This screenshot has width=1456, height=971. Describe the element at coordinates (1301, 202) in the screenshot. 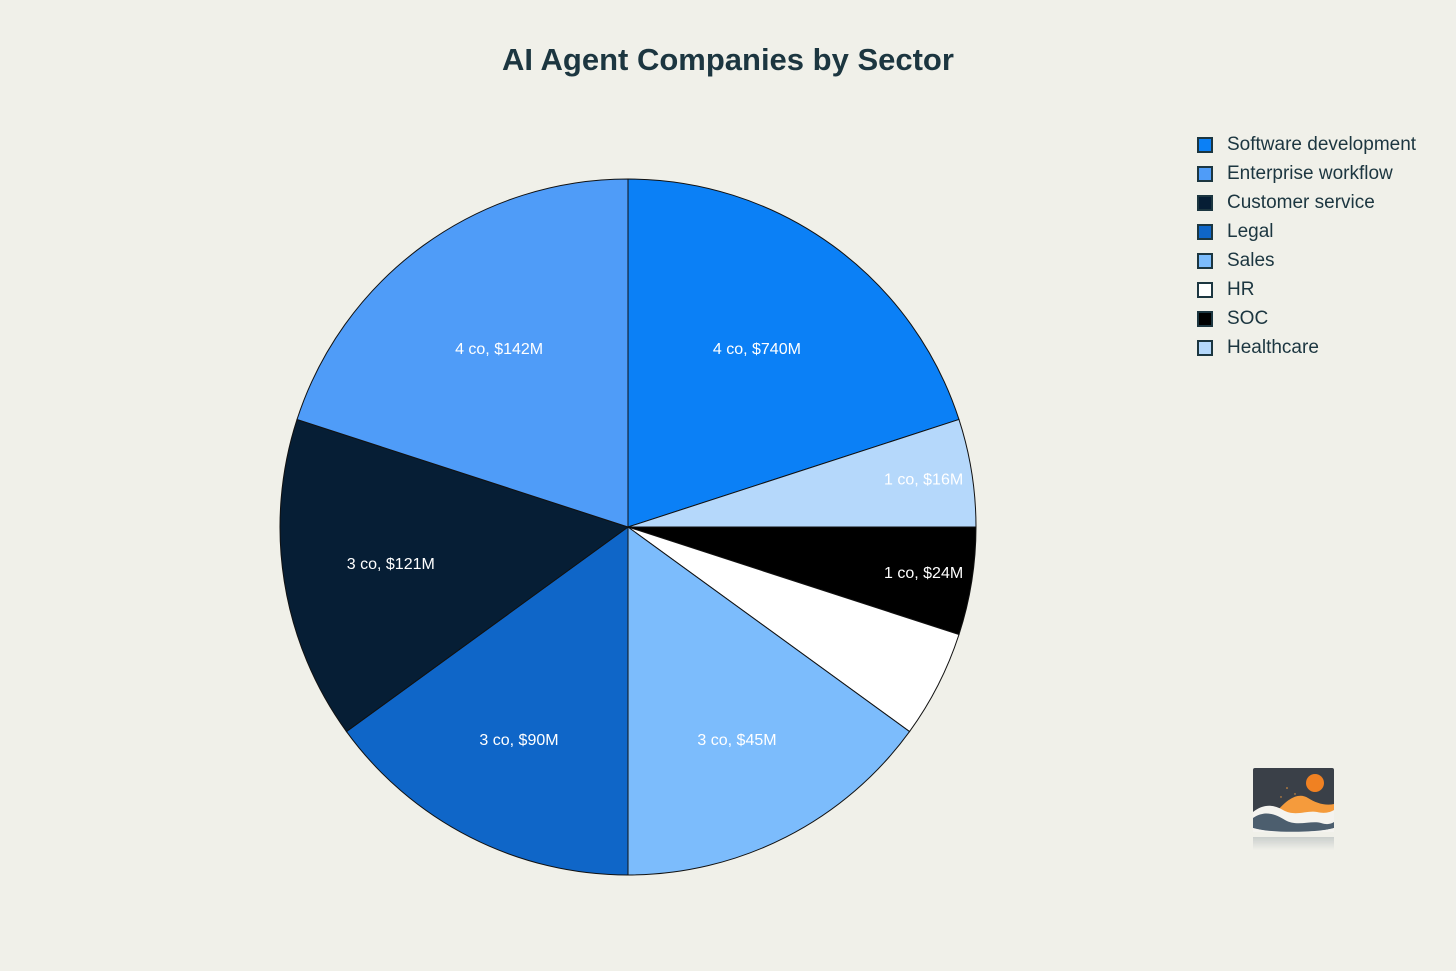

I see `legend-item-label: Customer service` at that location.